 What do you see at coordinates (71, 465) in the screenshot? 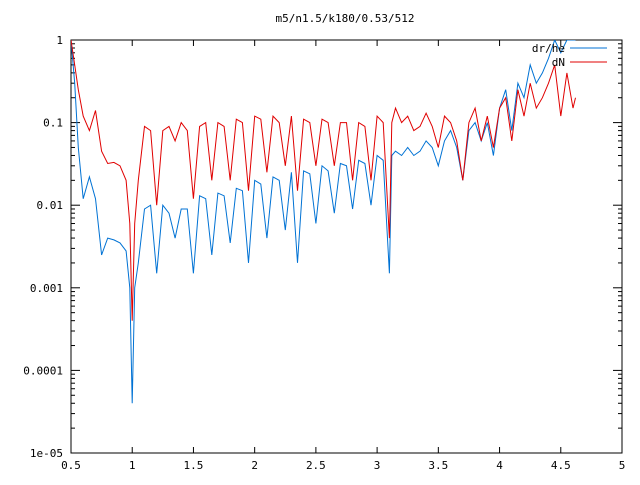
I see `x-tick-label: 0.5` at bounding box center [71, 465].